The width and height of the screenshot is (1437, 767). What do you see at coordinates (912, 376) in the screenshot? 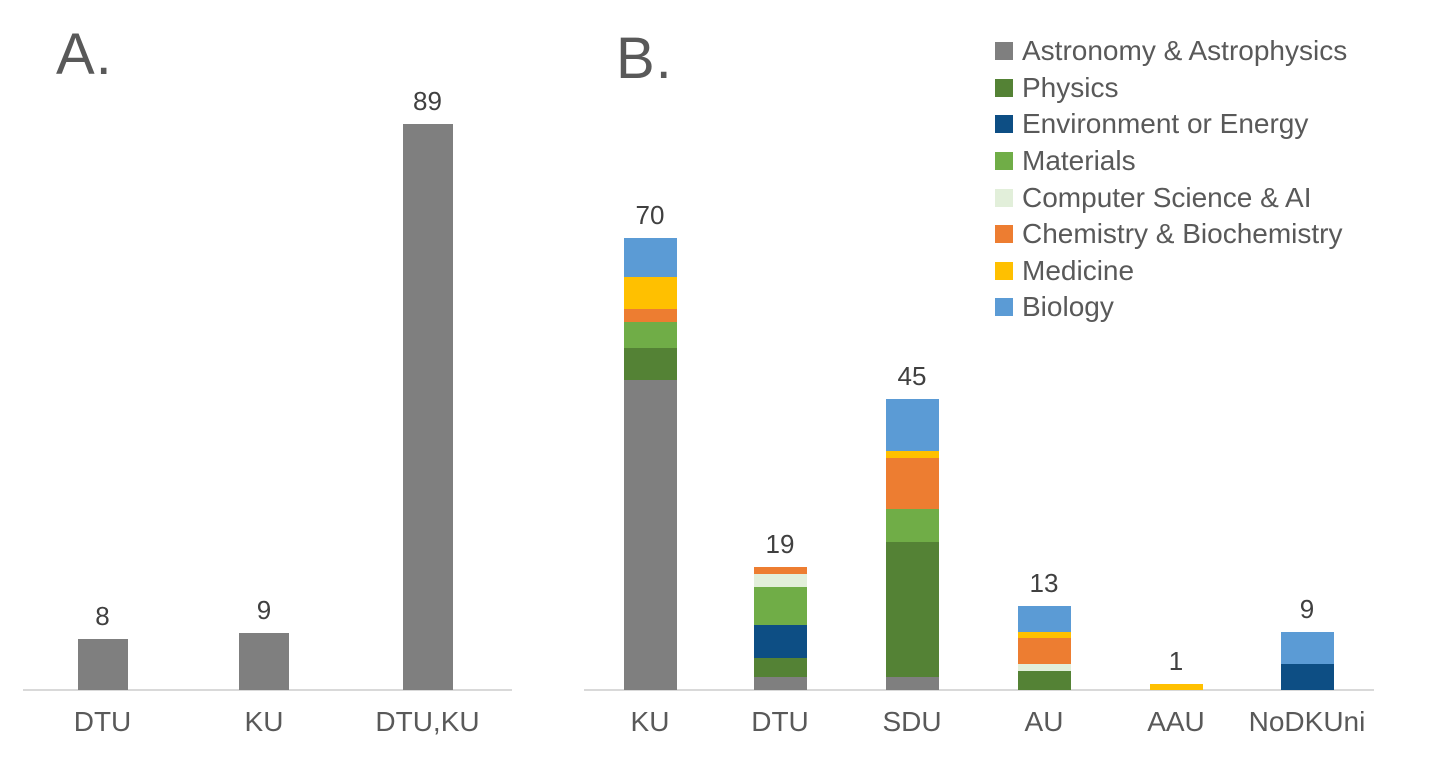
I see `bar-value-label: 45` at bounding box center [912, 376].